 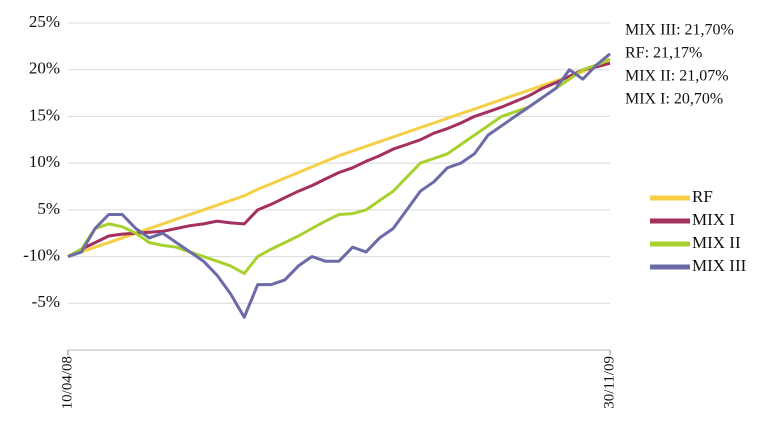 I want to click on y-tick-label: 25%, so click(x=44, y=21).